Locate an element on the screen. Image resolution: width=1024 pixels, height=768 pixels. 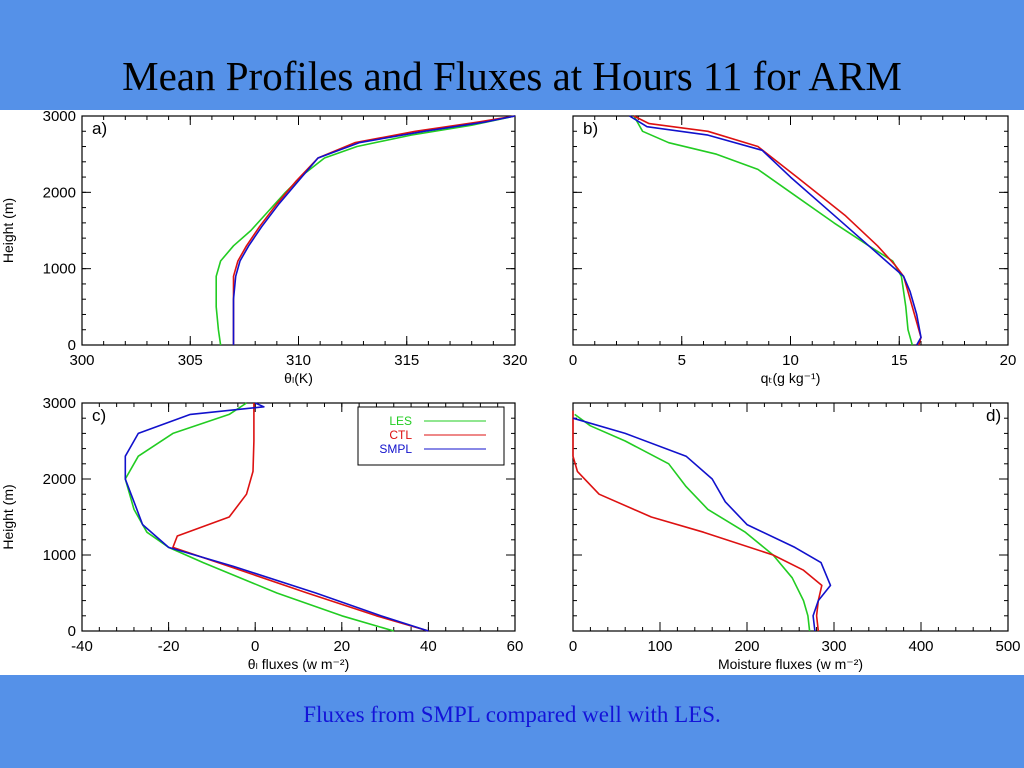
panel-3-series-les is located at coordinates (259, 517).